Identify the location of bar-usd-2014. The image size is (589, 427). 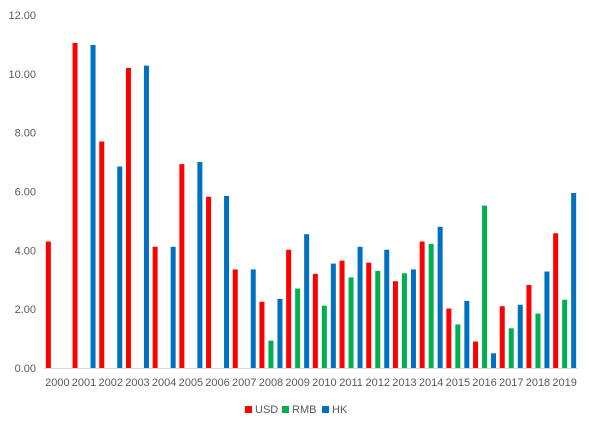
(422, 304).